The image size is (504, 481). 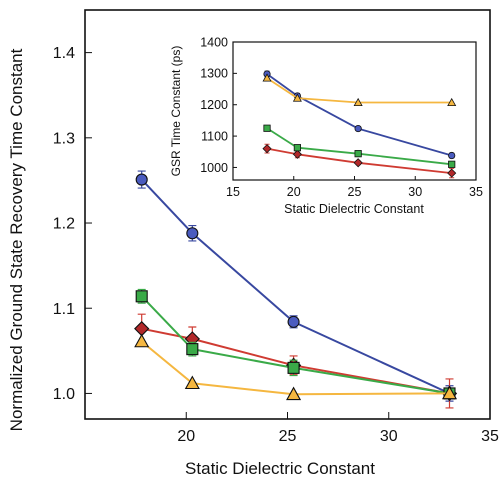 What do you see at coordinates (214, 105) in the screenshot?
I see `inset-y-tick-label: 1200` at bounding box center [214, 105].